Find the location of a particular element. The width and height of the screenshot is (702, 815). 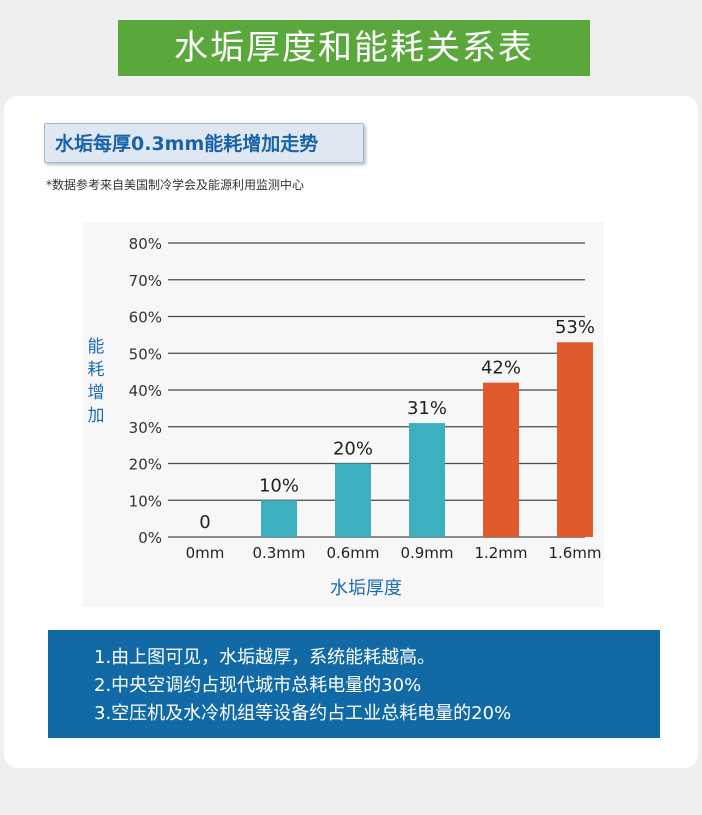

y-tick-label: 40% is located at coordinates (145, 391).